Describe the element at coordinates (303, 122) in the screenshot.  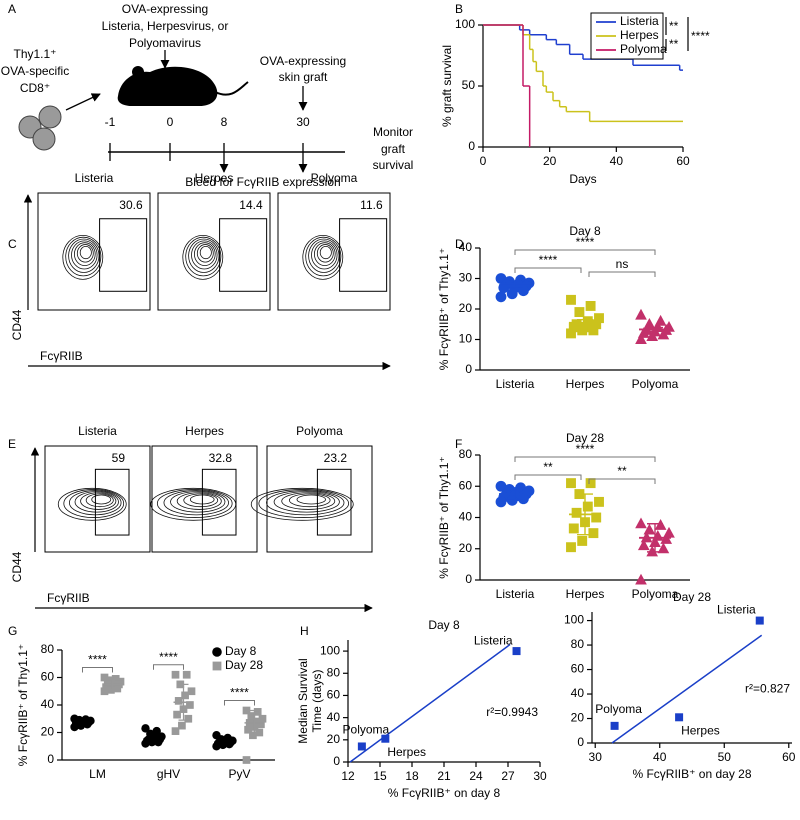
I see `timeline-label: 30` at that location.